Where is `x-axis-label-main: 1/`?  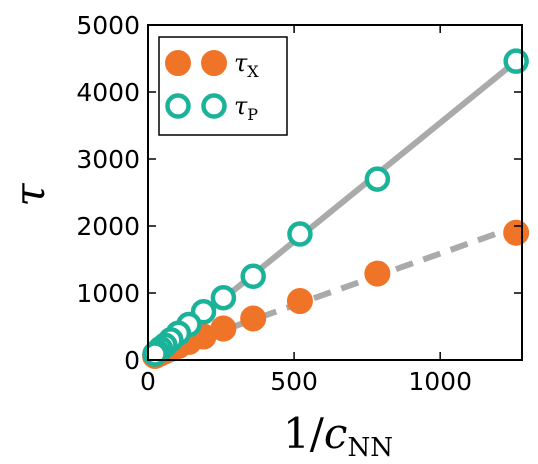
x-axis-label-main: 1/ is located at coordinates (304, 433).